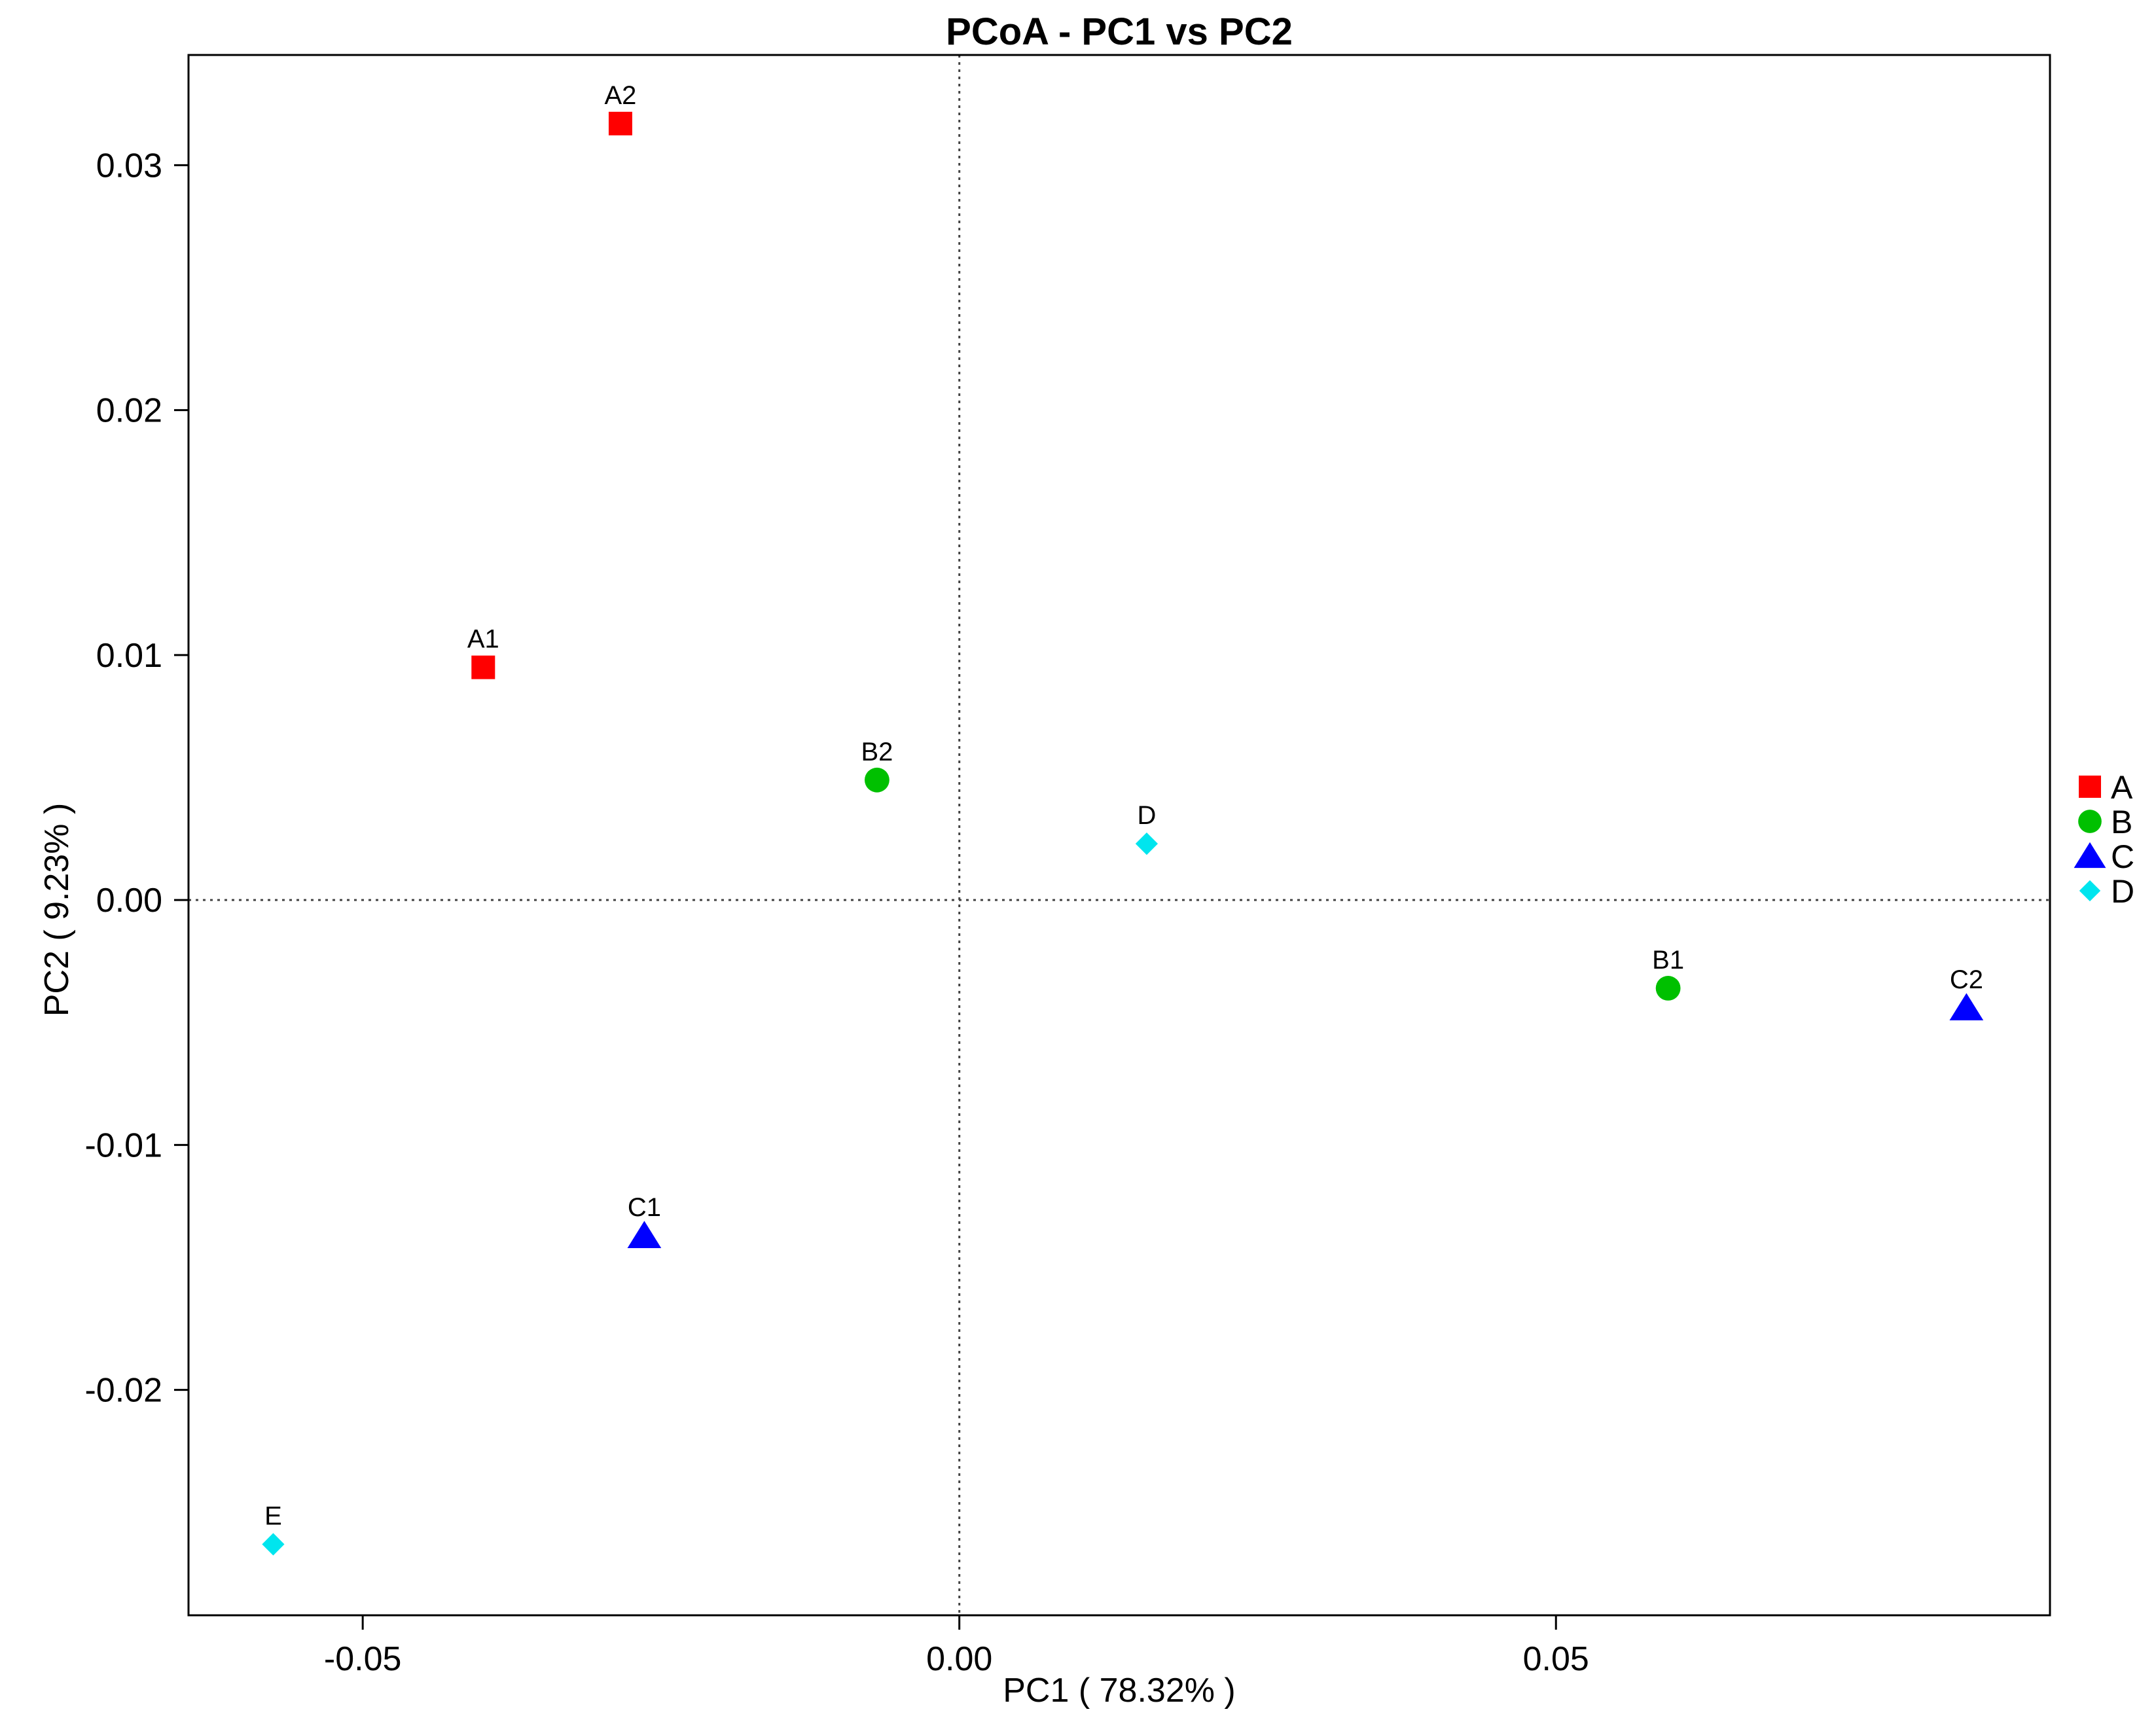  Describe the element at coordinates (959, 1659) in the screenshot. I see `x-tick-label: 0.00` at that location.